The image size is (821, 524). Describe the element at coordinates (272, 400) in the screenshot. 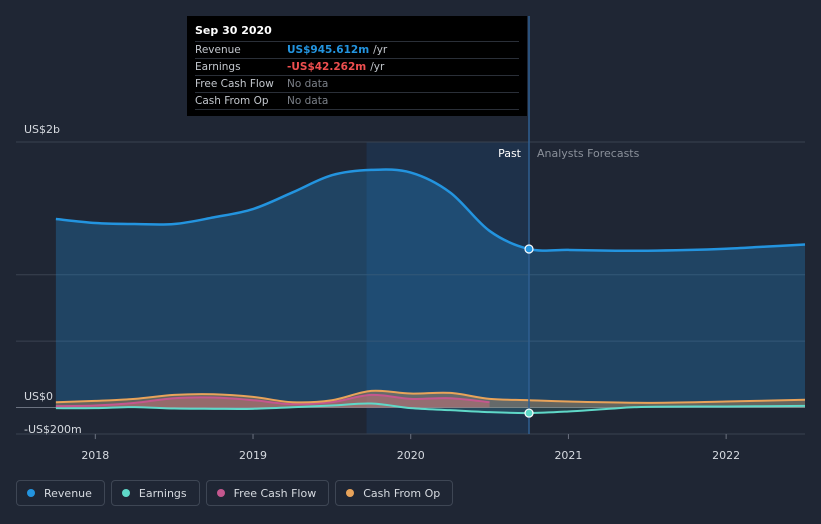

I see `free-cash-flow-line` at that location.